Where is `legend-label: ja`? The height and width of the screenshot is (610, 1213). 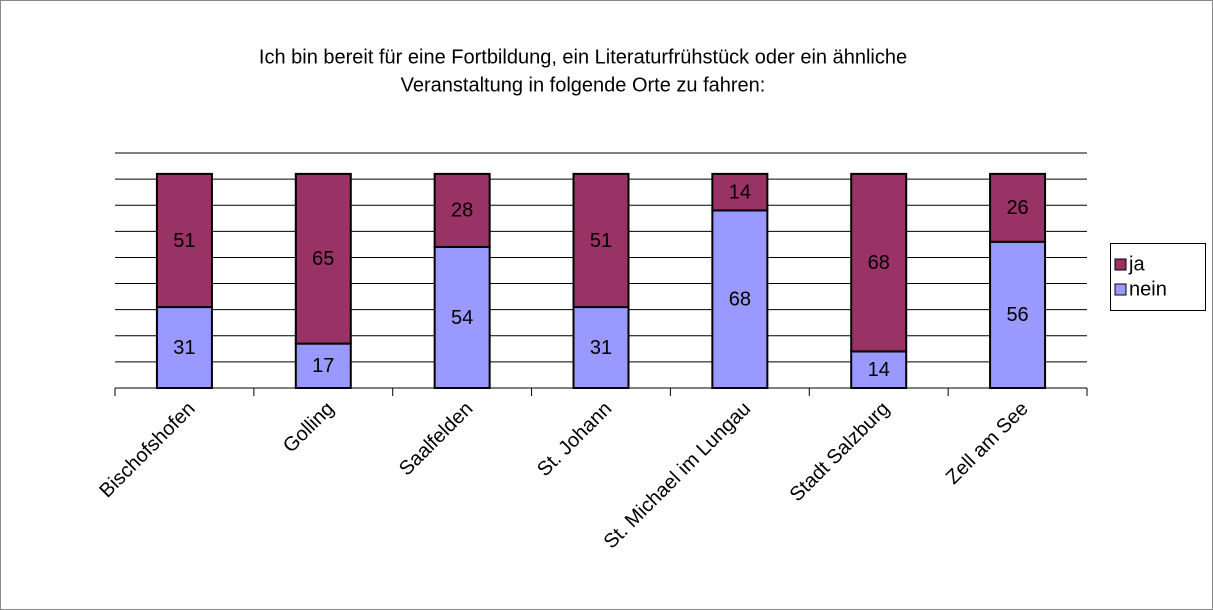
legend-label: ja is located at coordinates (1136, 264).